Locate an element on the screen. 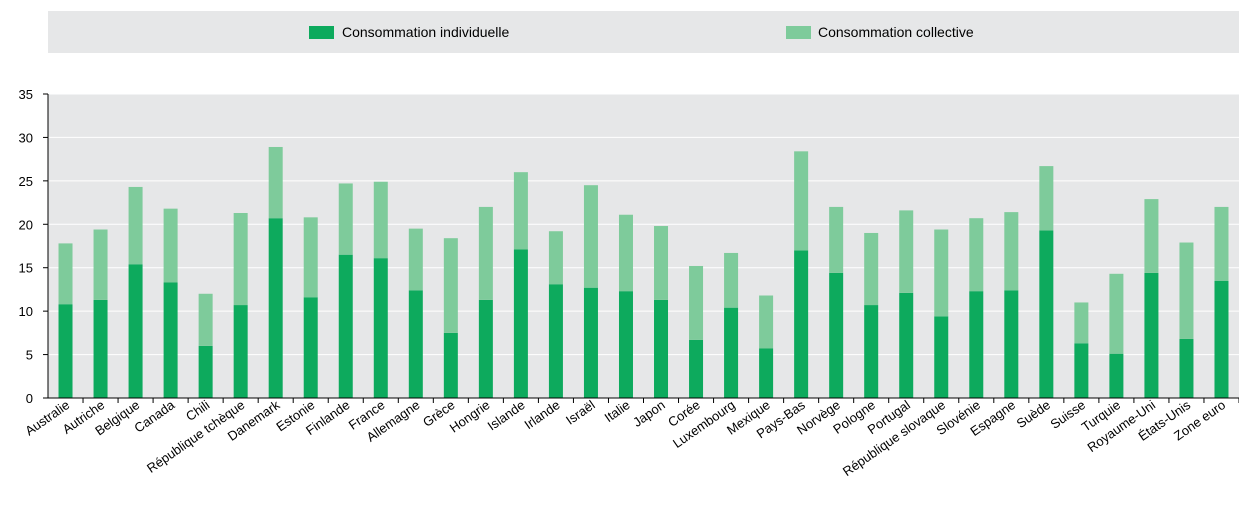 Image resolution: width=1239 pixels, height=510 pixels. legend-background is located at coordinates (643, 32).